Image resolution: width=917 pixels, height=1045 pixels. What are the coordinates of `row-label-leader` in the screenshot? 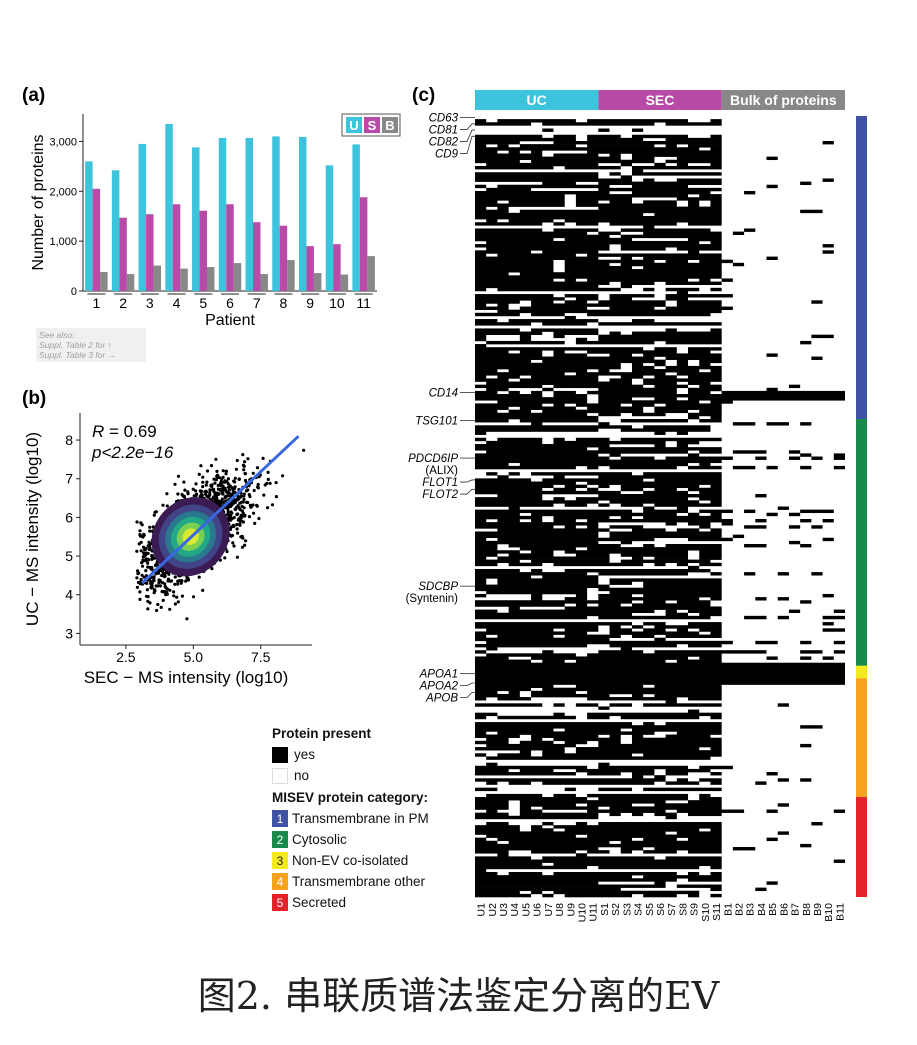 It's located at (467, 144).